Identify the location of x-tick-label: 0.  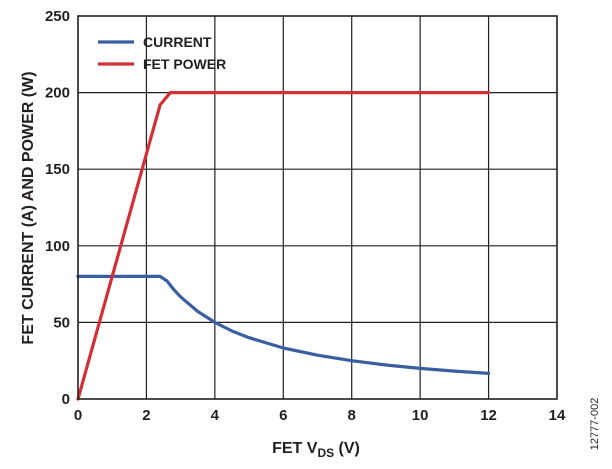
(78, 415).